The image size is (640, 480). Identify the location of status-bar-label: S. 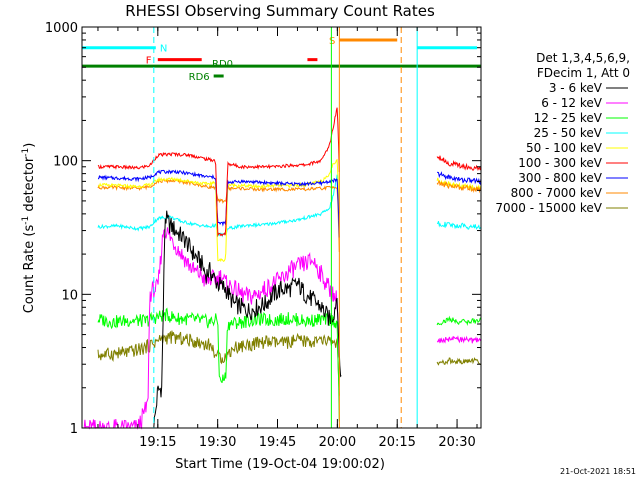
(332, 41).